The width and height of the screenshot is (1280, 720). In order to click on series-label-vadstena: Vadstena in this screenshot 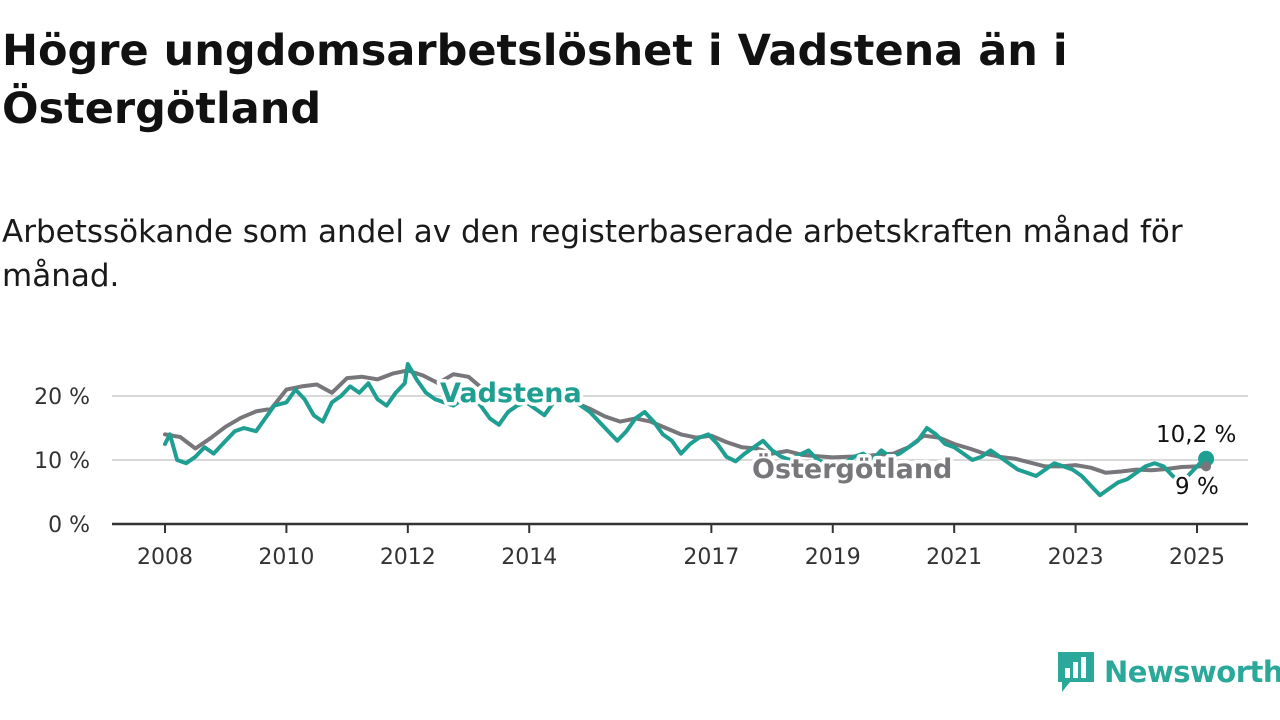, I will do `click(511, 393)`.